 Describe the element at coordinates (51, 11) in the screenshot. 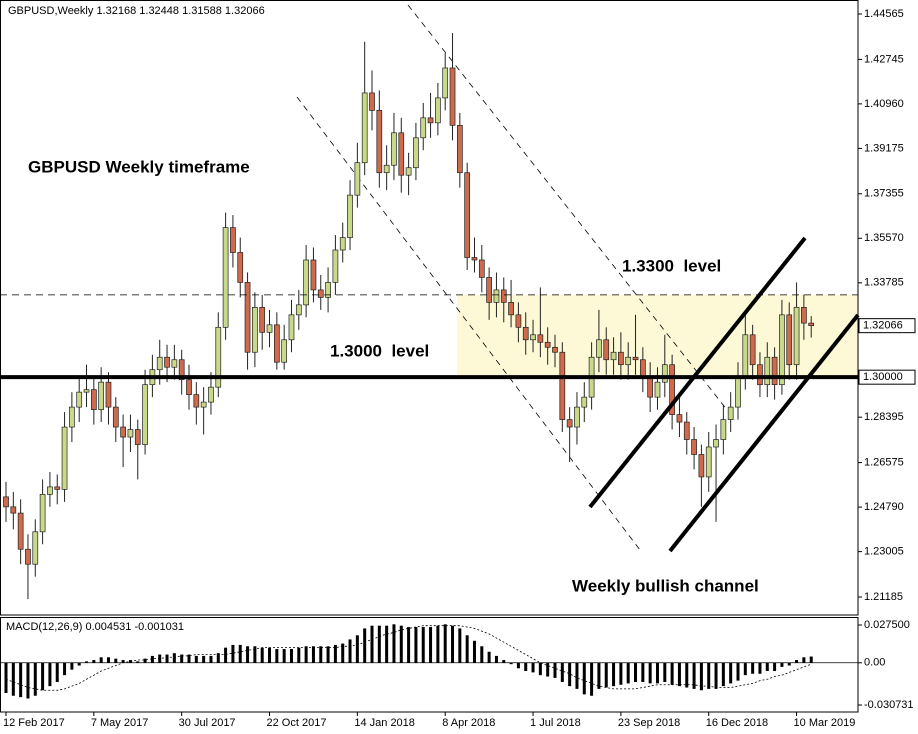

I see `symbol: GBPUSD,Weekly` at that location.